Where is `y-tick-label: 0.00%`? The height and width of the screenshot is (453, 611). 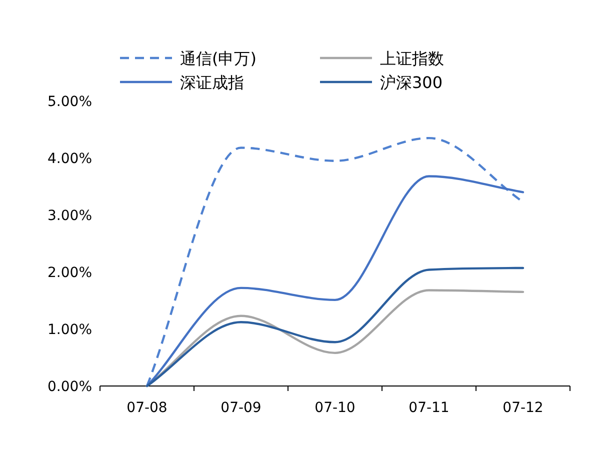 y-tick-label: 0.00% is located at coordinates (70, 387).